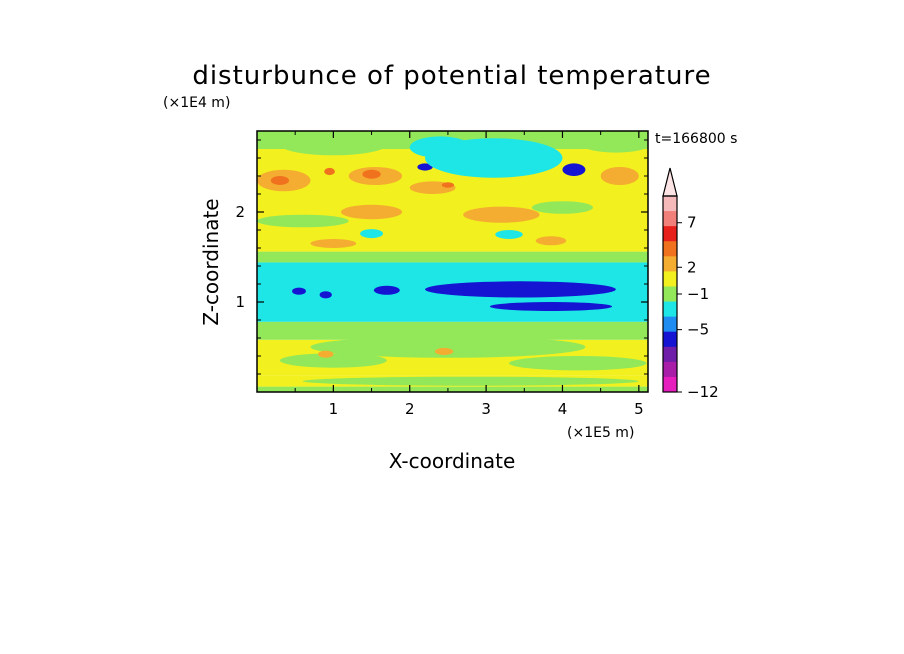 Image resolution: width=904 pixels, height=654 pixels. Describe the element at coordinates (211, 261) in the screenshot. I see `y-axis-label: Z-coordinate` at that location.